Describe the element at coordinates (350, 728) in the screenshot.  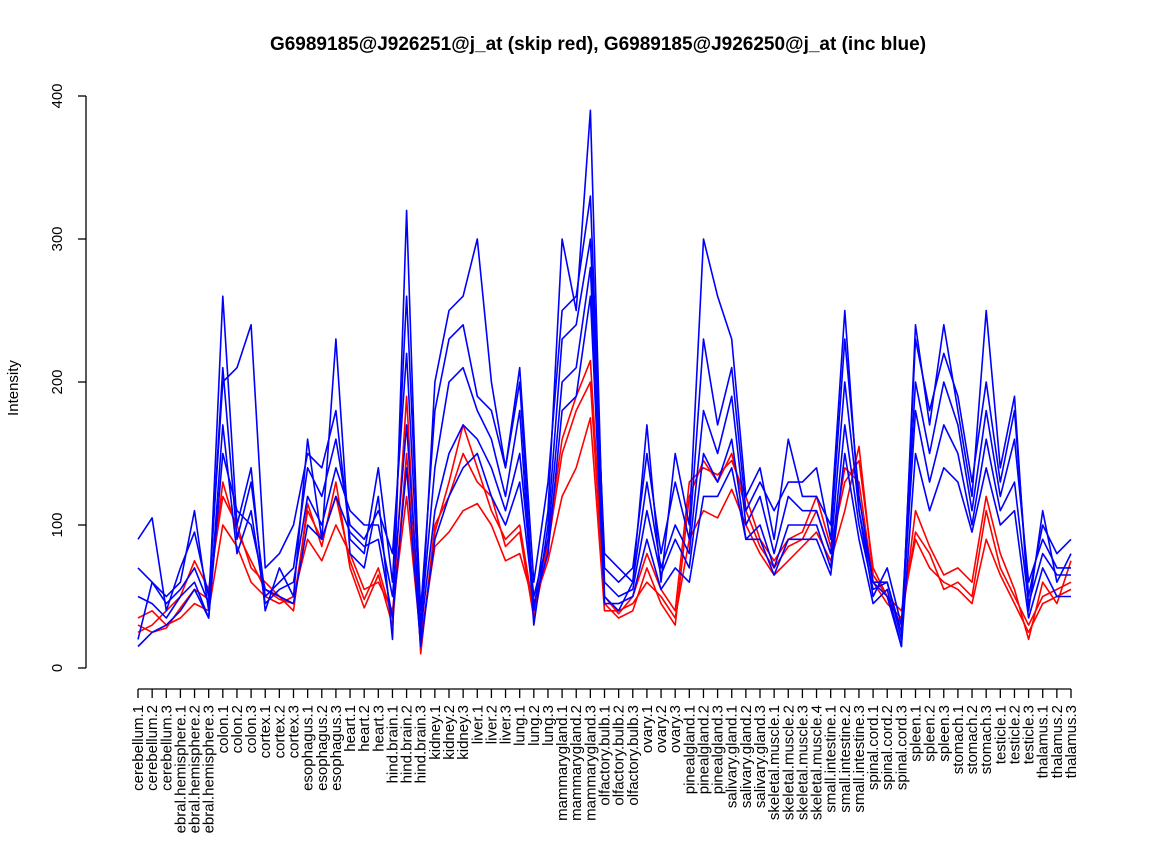
I see `x-tick-label: heart.1` at that location.